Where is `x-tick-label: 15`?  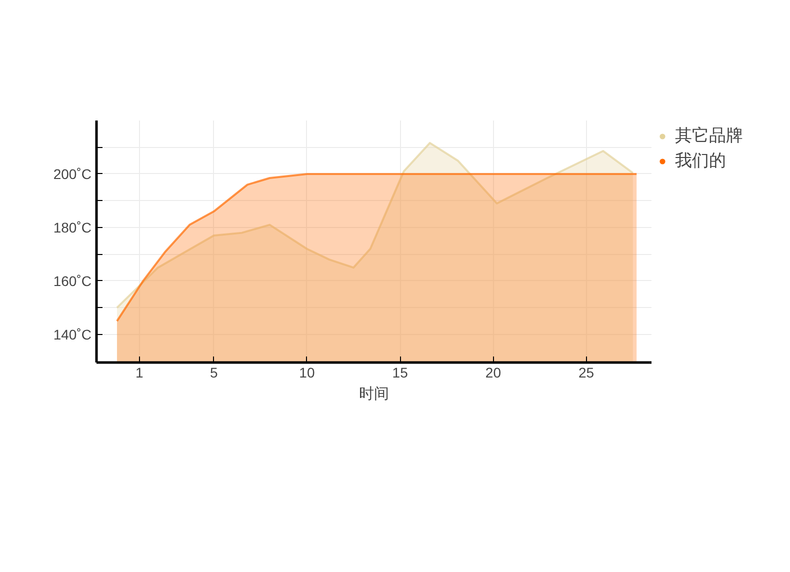 x-tick-label: 15 is located at coordinates (400, 372).